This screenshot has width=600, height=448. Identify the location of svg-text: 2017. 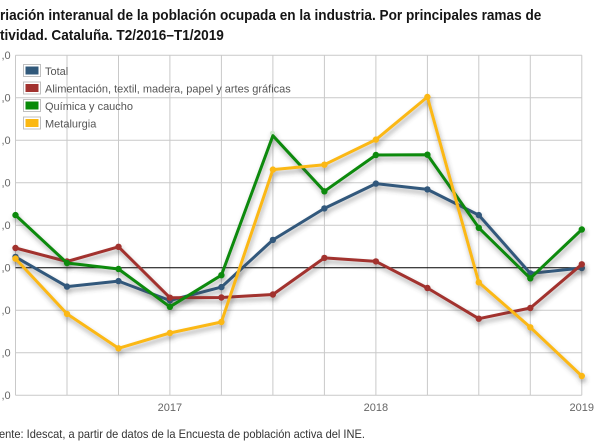
(170, 408).